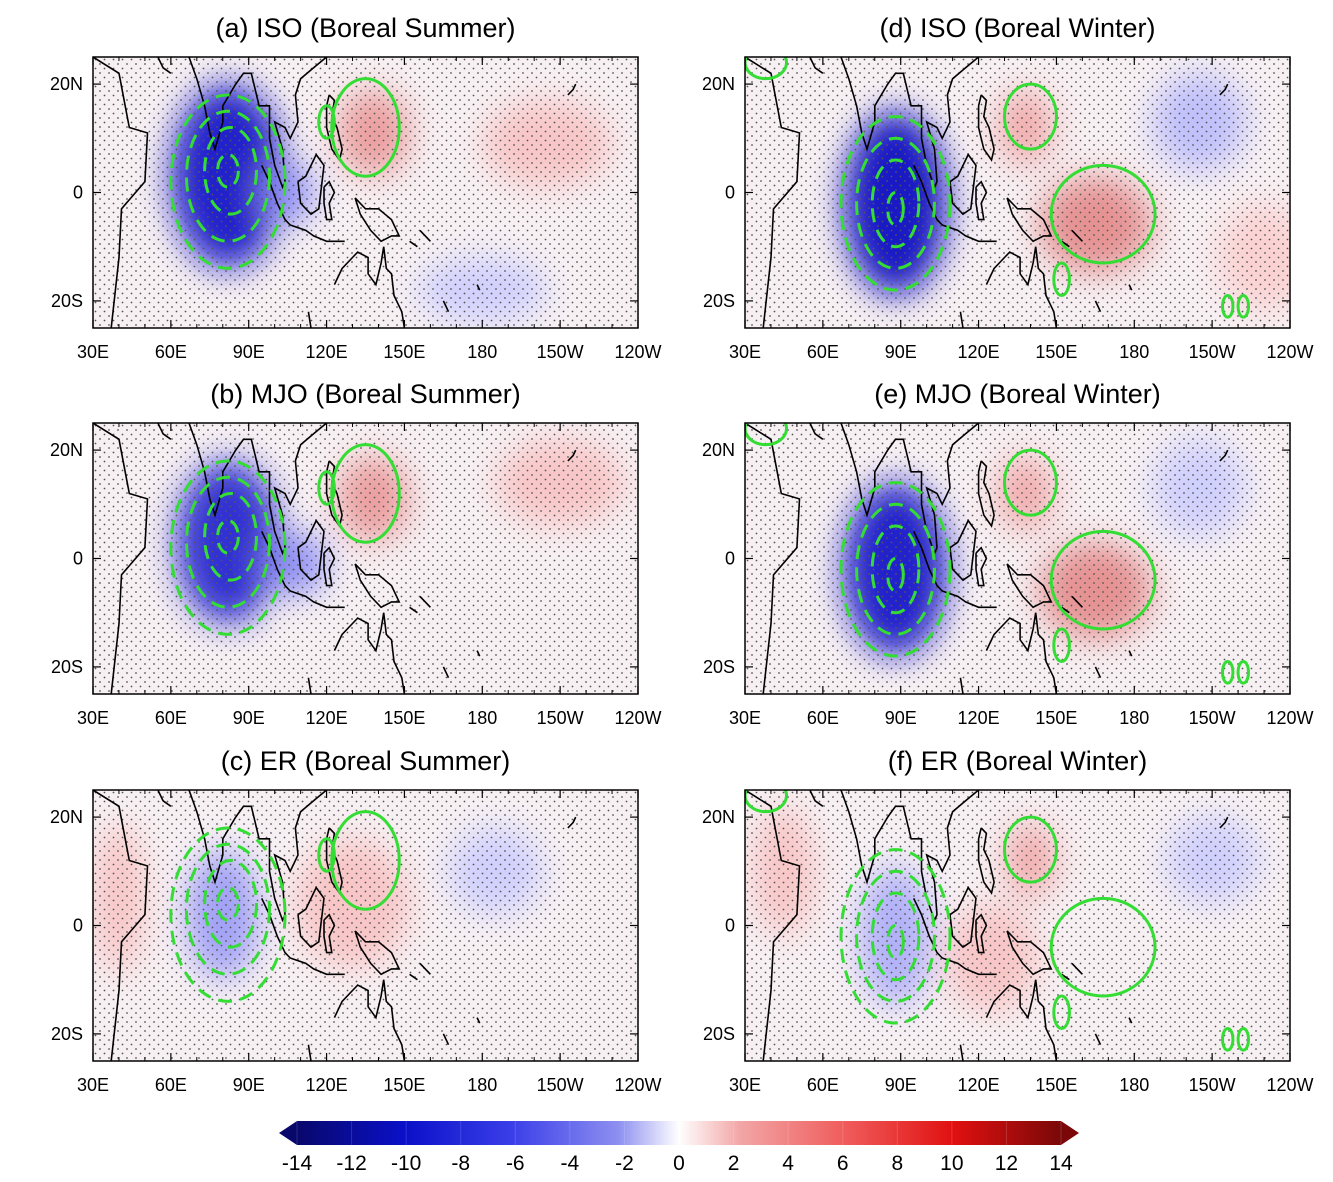 The image size is (1333, 1182). Describe the element at coordinates (679, 1163) in the screenshot. I see `colorbar-tick-label: 0` at that location.